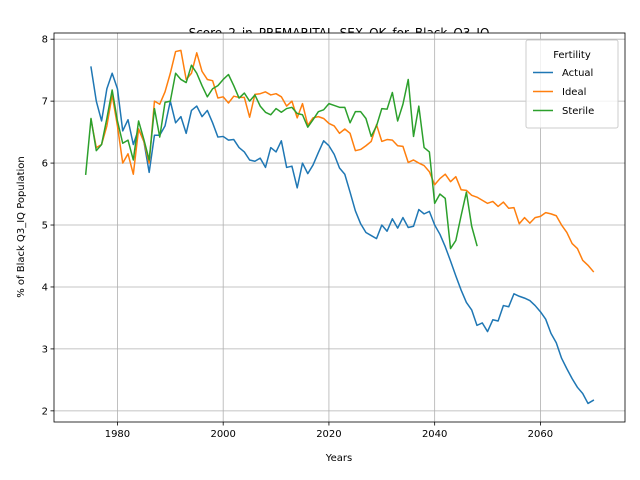 The width and height of the screenshot is (640, 480). What do you see at coordinates (45, 102) in the screenshot?
I see `y-tick-label: 7` at bounding box center [45, 102].